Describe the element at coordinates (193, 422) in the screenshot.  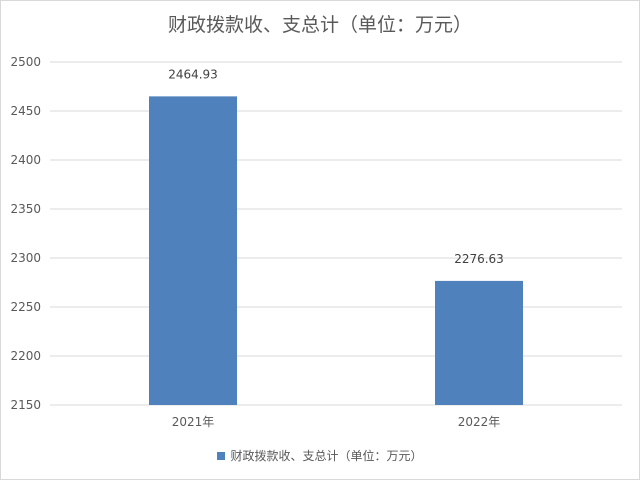
I see `x-tick-label: 2021年` at that location.